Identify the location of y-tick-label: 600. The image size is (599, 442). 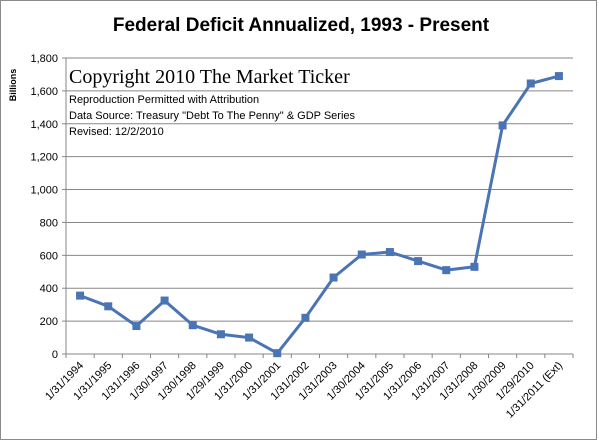
(49, 256).